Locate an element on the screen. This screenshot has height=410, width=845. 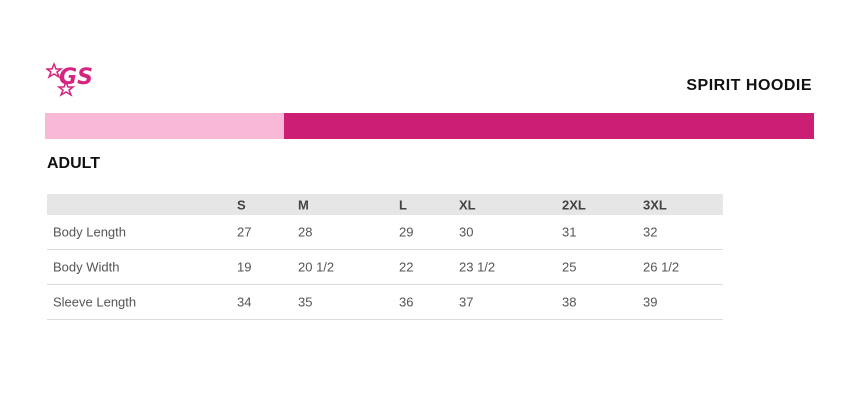
column-header: L is located at coordinates (403, 204).